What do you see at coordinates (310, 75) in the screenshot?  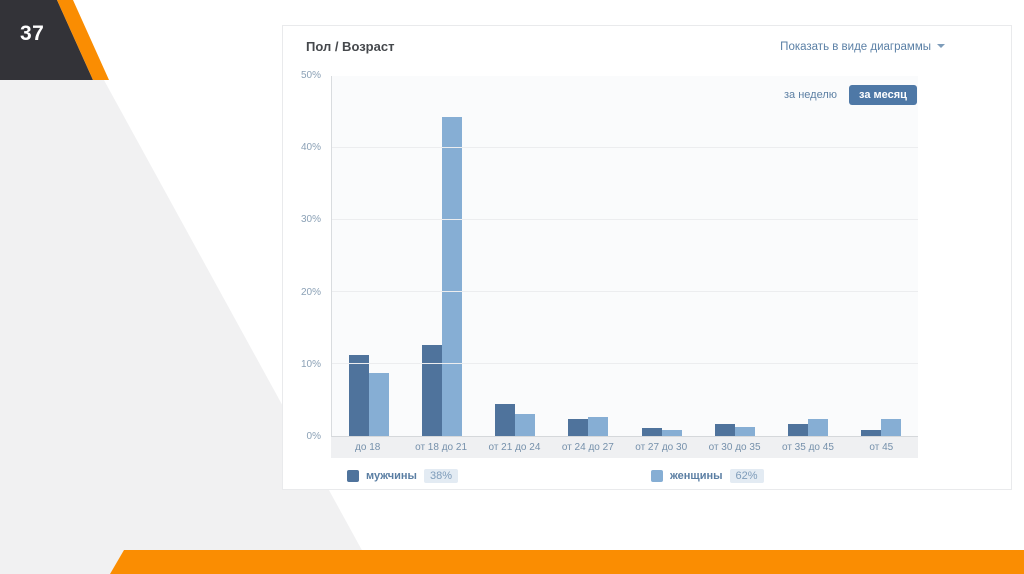 I see `y-tick-label: 50%` at bounding box center [310, 75].